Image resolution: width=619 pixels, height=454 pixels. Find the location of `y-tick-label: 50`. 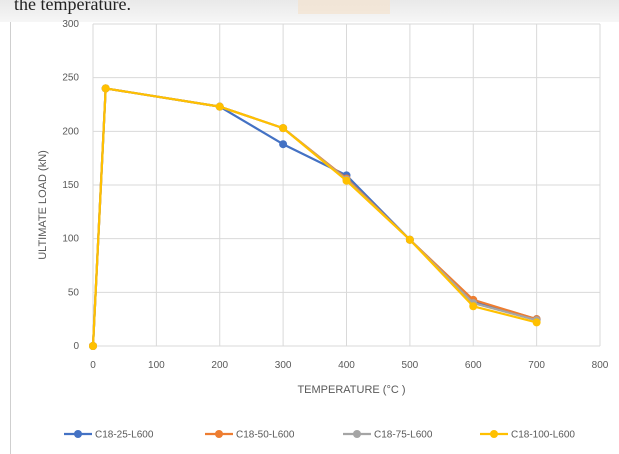

y-tick-label: 50 is located at coordinates (74, 292).